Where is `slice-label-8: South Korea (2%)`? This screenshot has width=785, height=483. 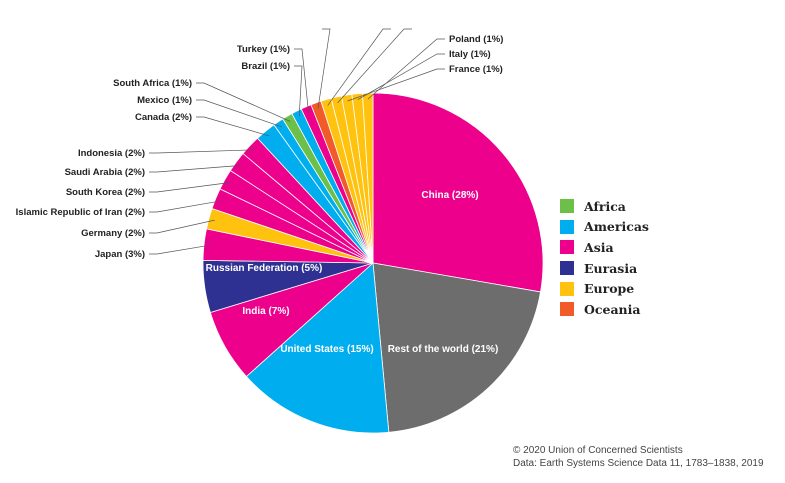
slice-label-8: South Korea (2%) is located at coordinates (105, 192).